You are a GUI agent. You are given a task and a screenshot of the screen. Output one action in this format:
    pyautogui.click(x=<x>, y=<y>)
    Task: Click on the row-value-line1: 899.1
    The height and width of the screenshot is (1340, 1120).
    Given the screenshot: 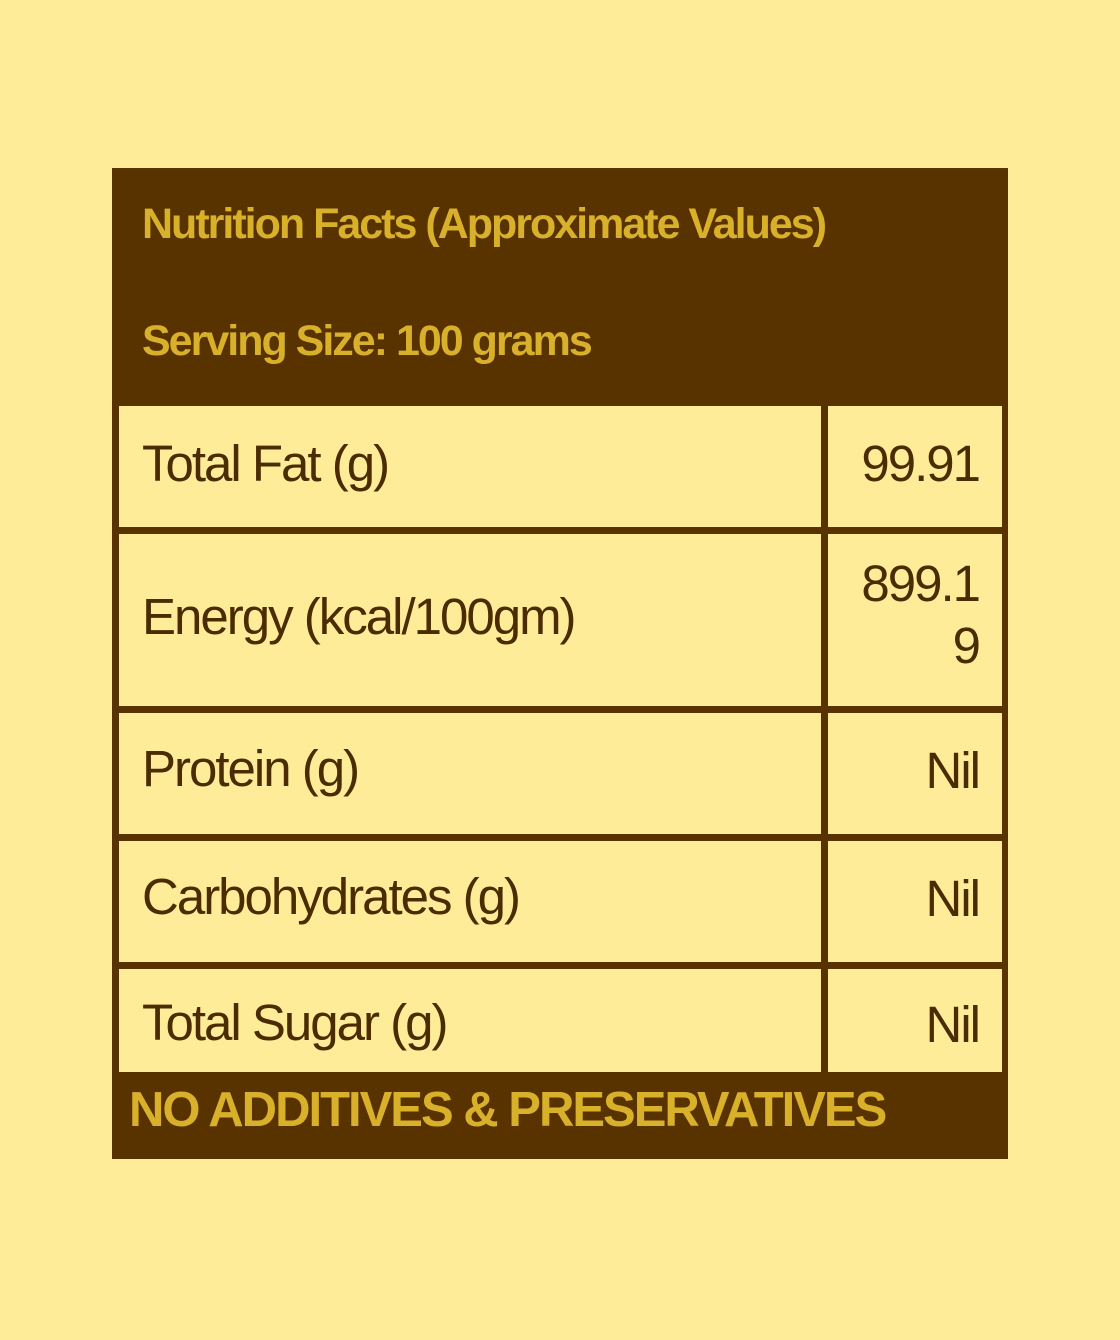 What is the action you would take?
    pyautogui.click(x=921, y=583)
    